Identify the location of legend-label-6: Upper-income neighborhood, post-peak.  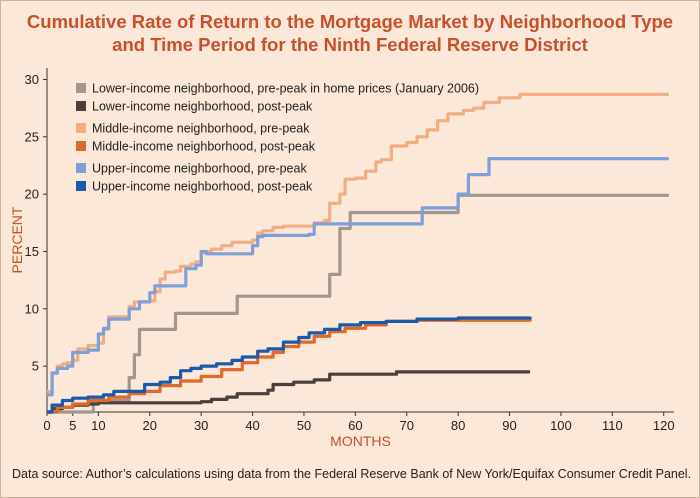
(202, 187).